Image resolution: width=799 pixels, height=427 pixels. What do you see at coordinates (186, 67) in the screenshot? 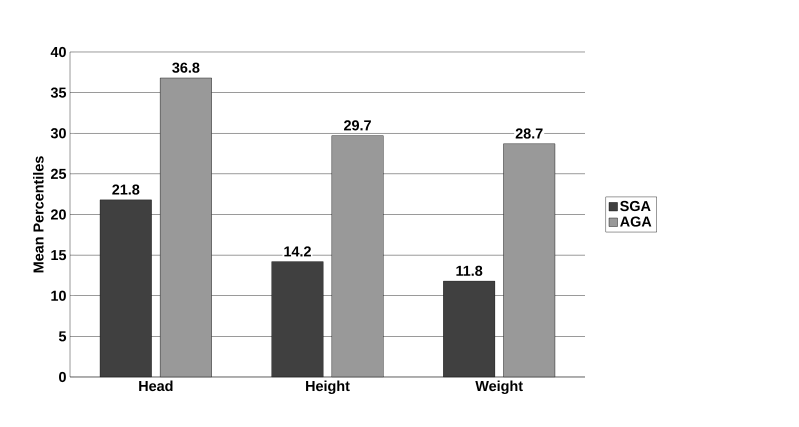
I see `data-label: 36.8` at bounding box center [186, 67].